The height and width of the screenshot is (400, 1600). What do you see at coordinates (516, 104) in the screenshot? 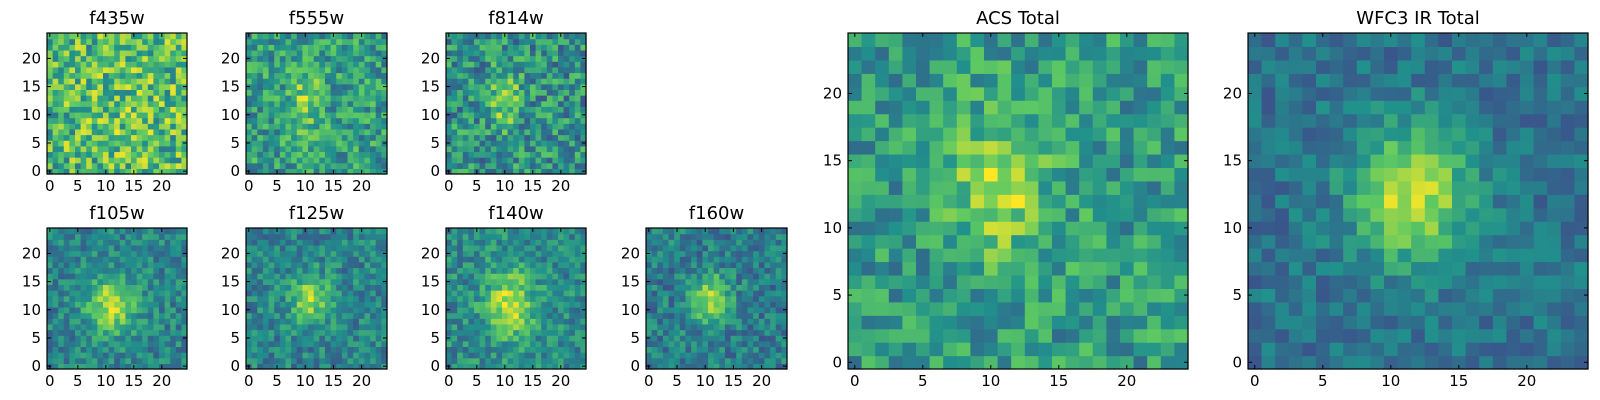
I see `heatmap-cells` at bounding box center [516, 104].